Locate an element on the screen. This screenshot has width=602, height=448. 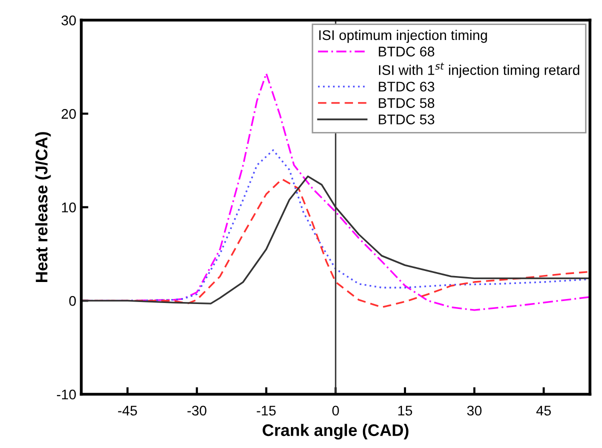
y-tick-label: -10 is located at coordinates (66, 395).